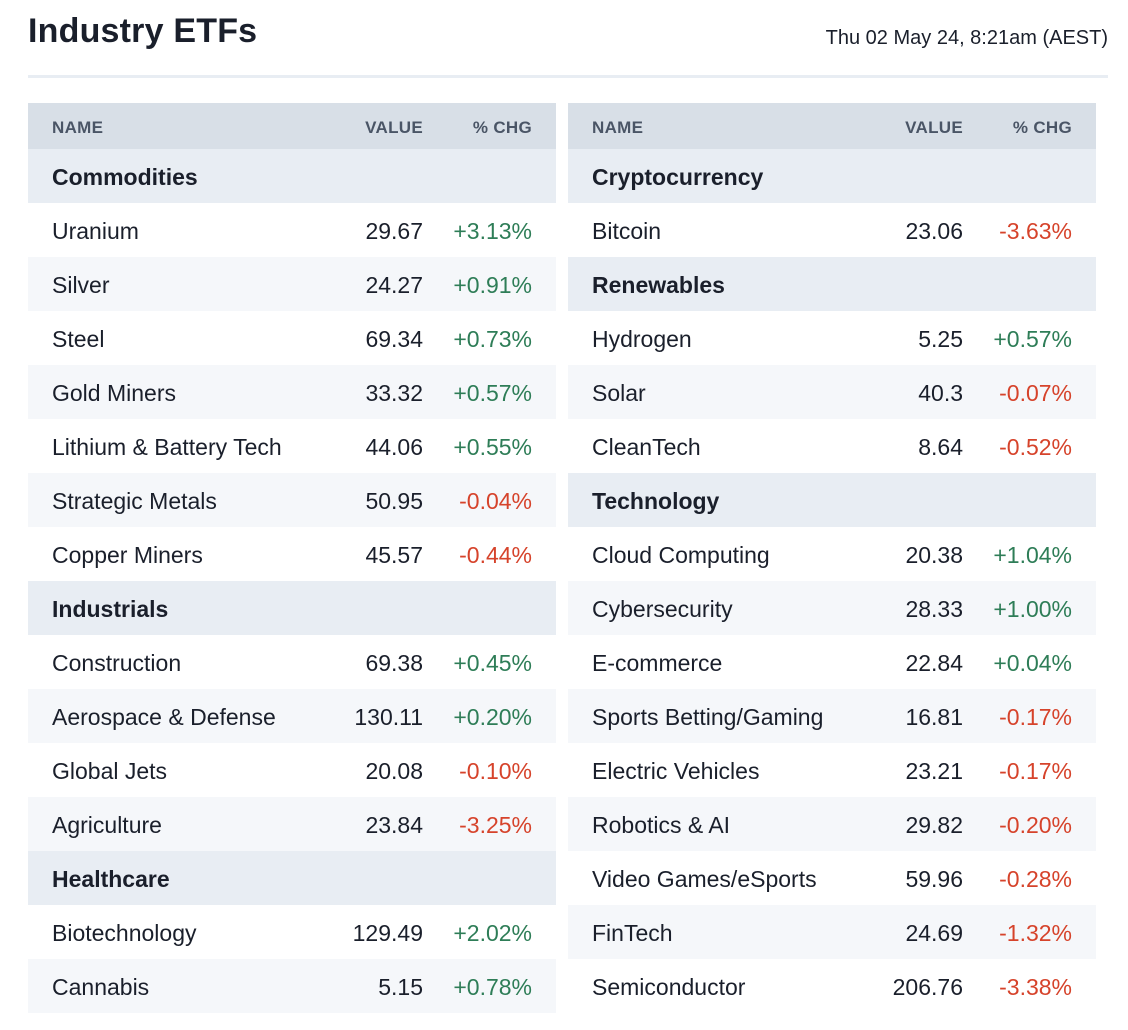 This screenshot has width=1128, height=1030. Describe the element at coordinates (934, 663) in the screenshot. I see `etf-value: 22.84` at that location.